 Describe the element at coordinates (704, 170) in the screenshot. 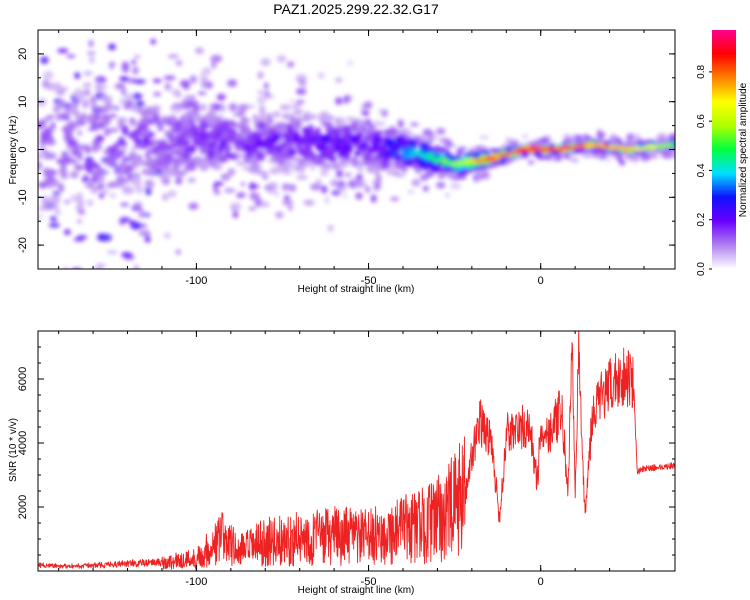

I see `colorbar-ticks: 0.0 0.2 0.4 0.6 0.8` at that location.